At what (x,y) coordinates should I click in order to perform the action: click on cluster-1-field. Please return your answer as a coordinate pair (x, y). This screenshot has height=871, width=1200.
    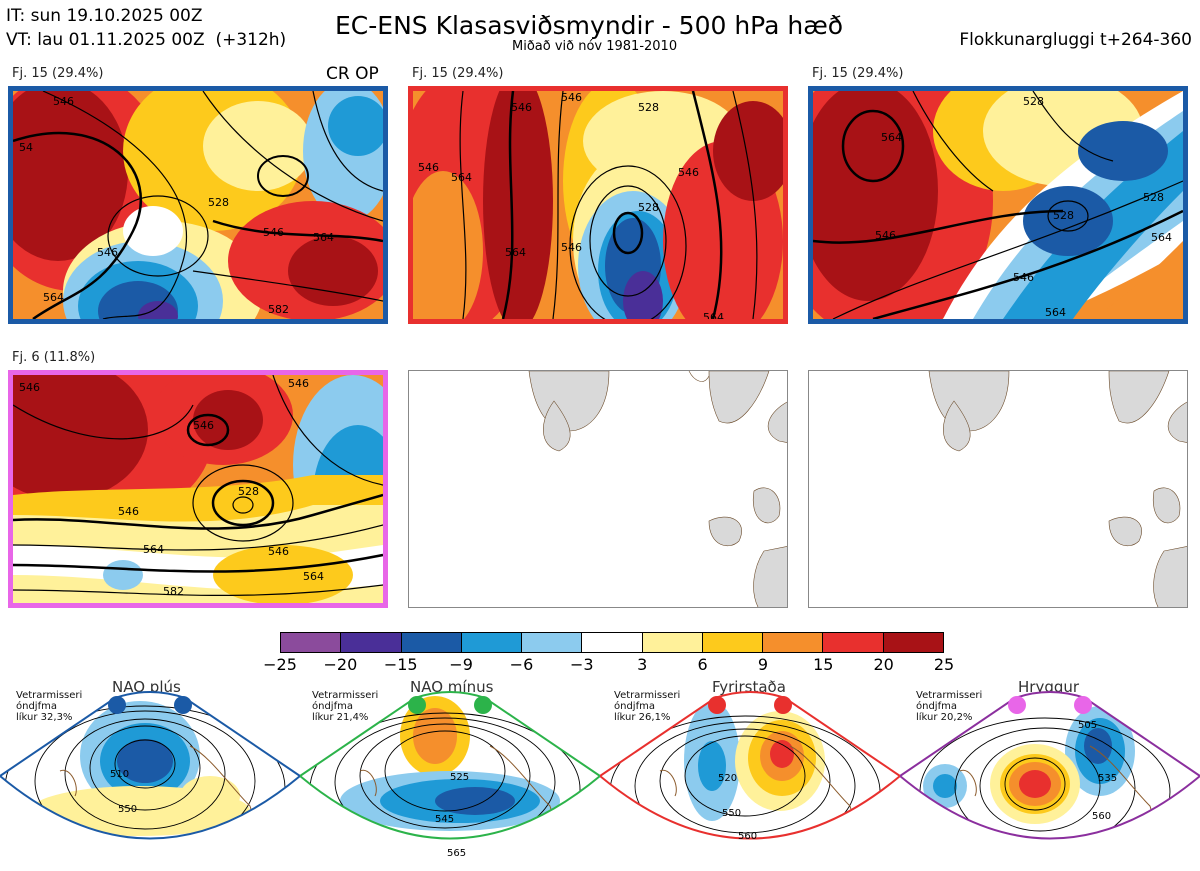
    Looking at the image, I should click on (198, 205).